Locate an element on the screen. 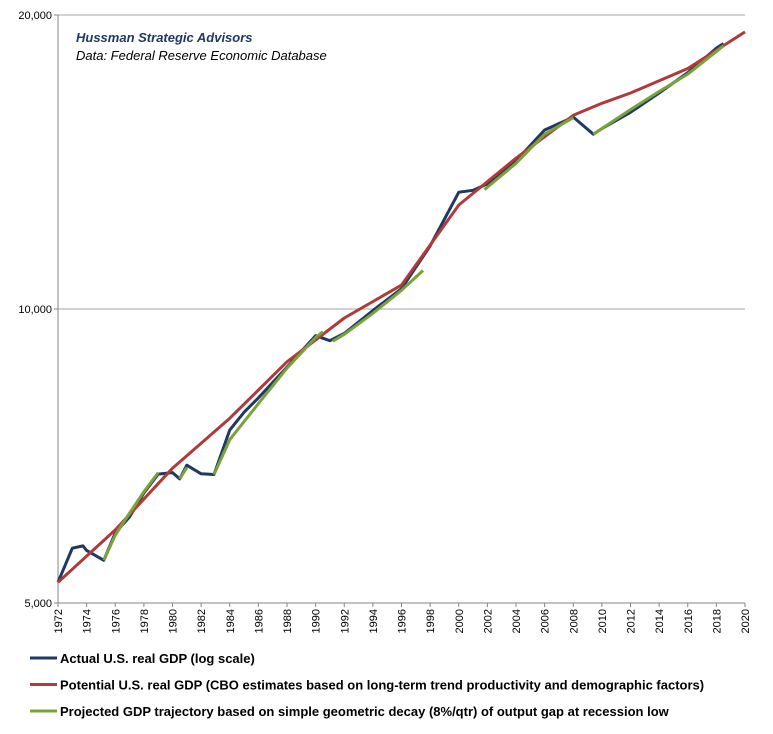 The image size is (773, 734). y-tick-label: 5,000 is located at coordinates (38, 604).